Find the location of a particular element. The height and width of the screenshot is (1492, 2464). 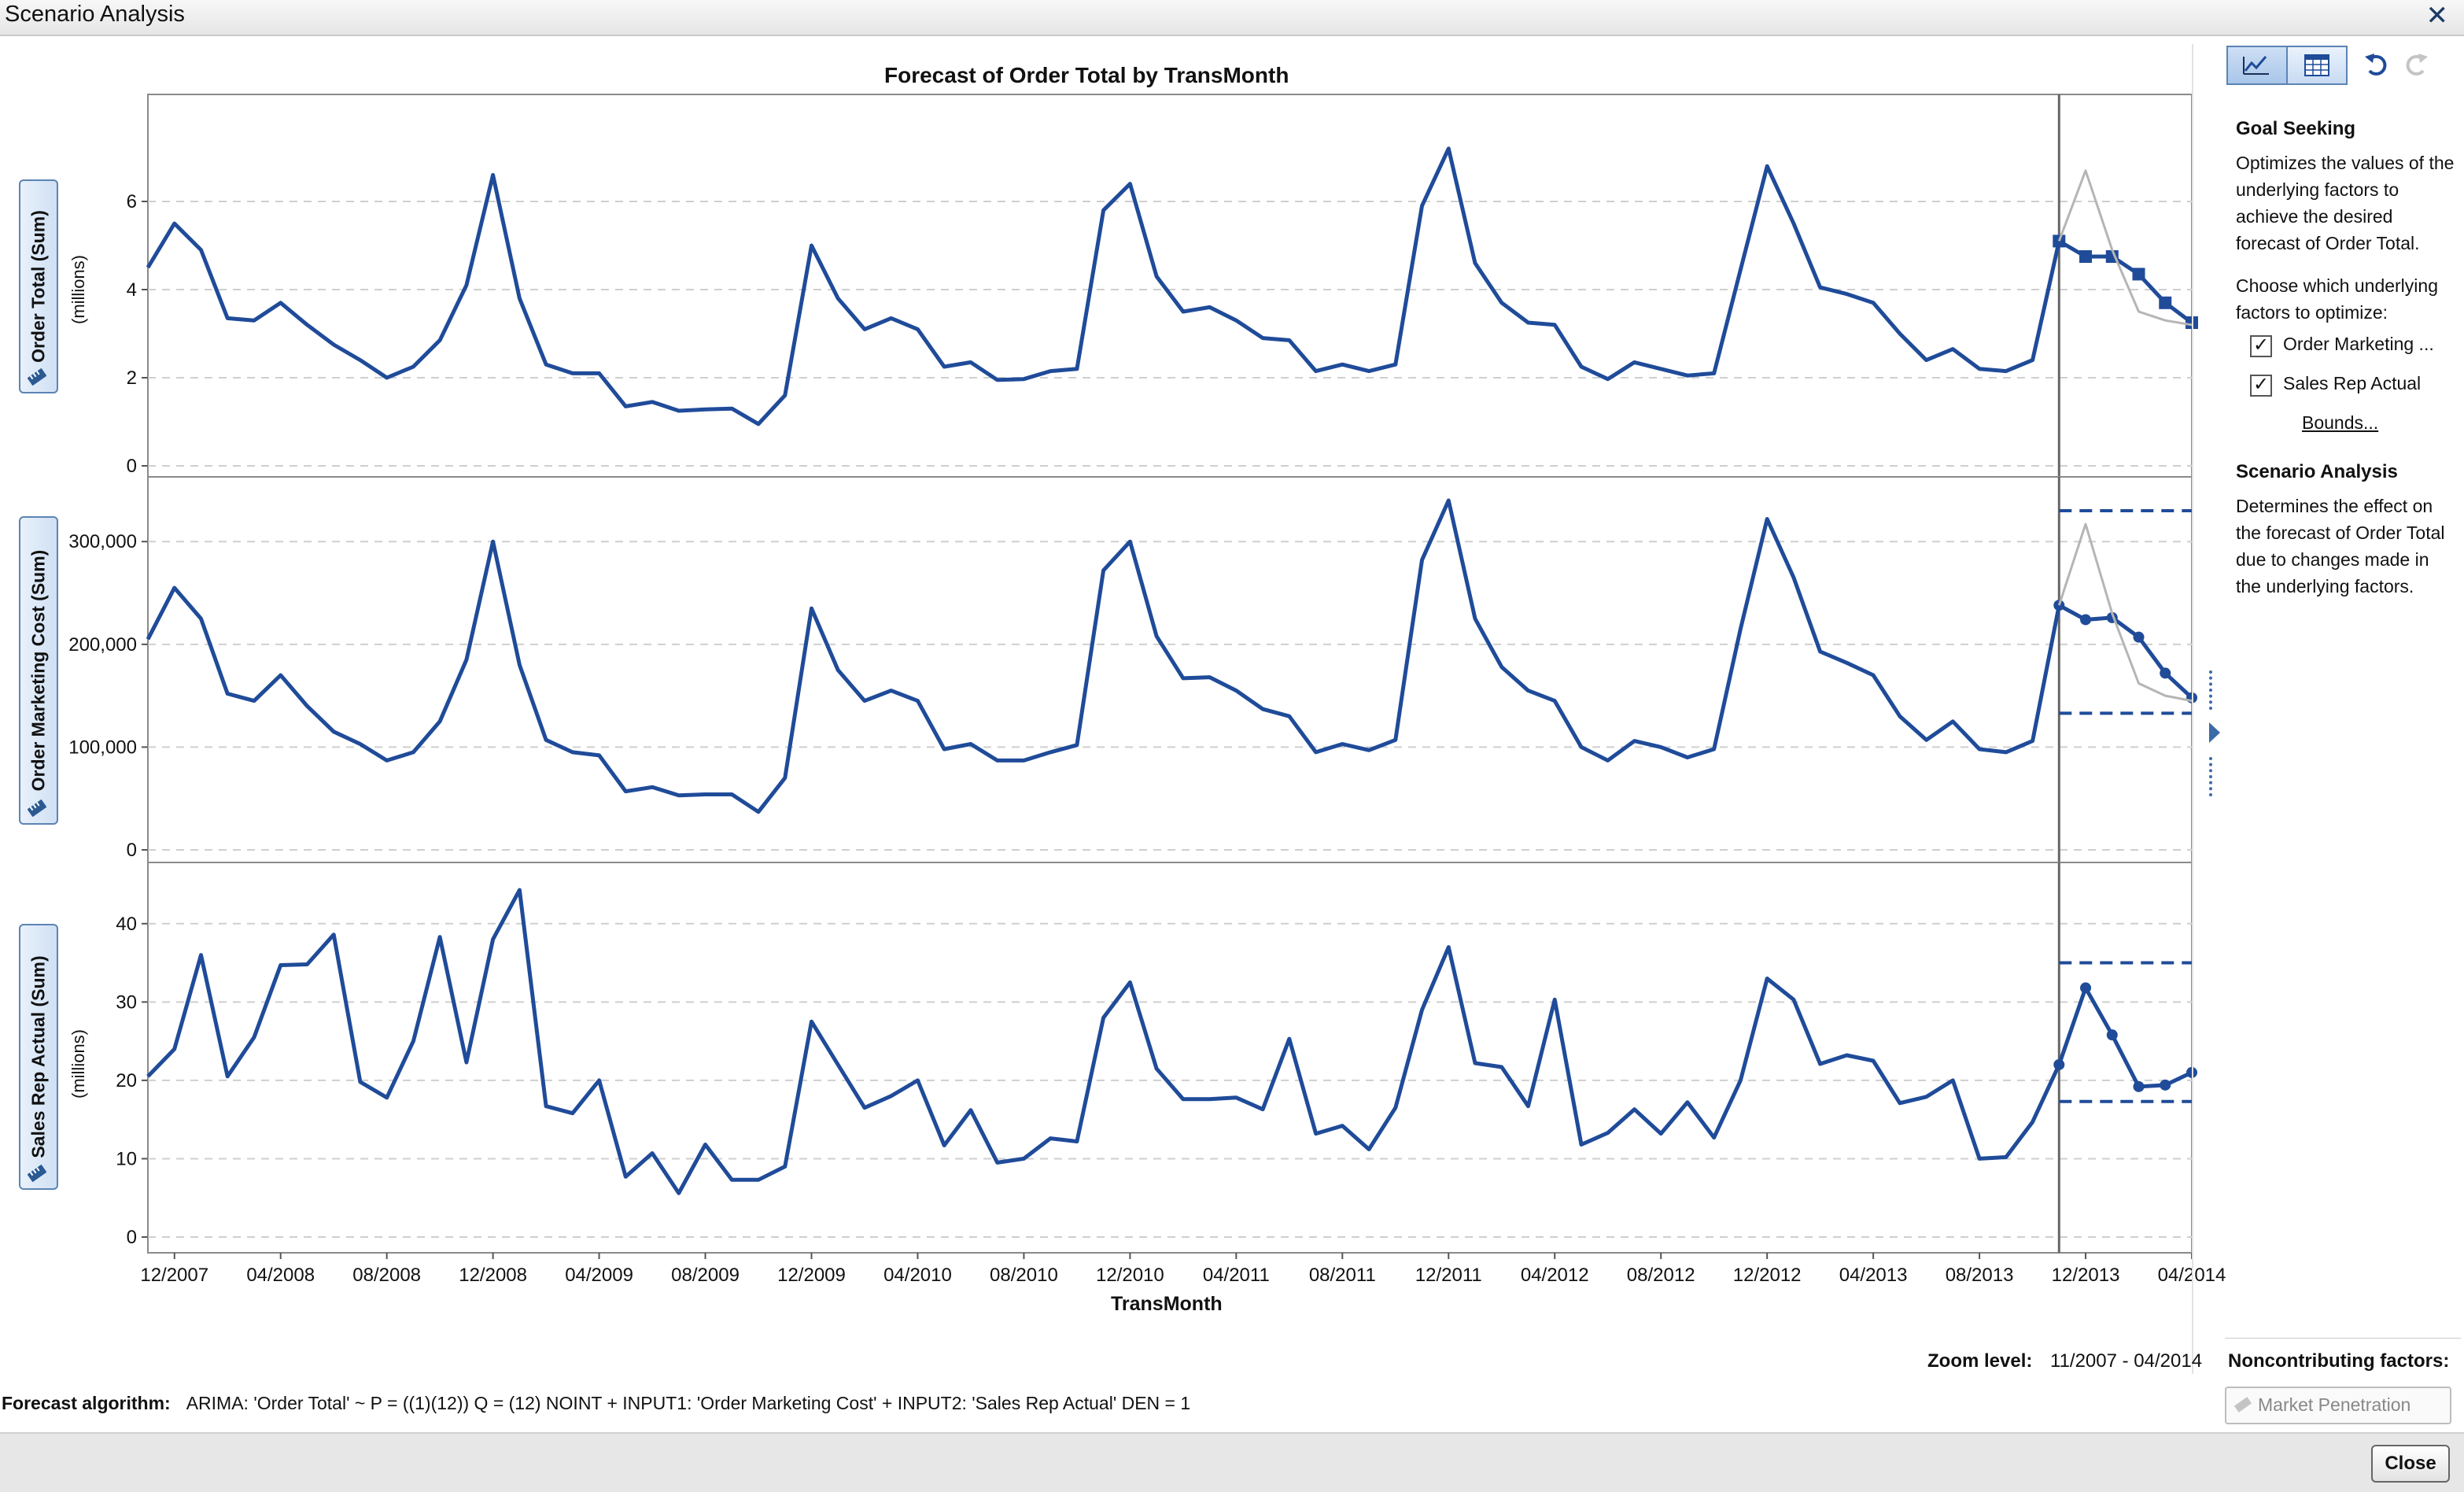

y-tick-label: 100,000 is located at coordinates (102, 747).